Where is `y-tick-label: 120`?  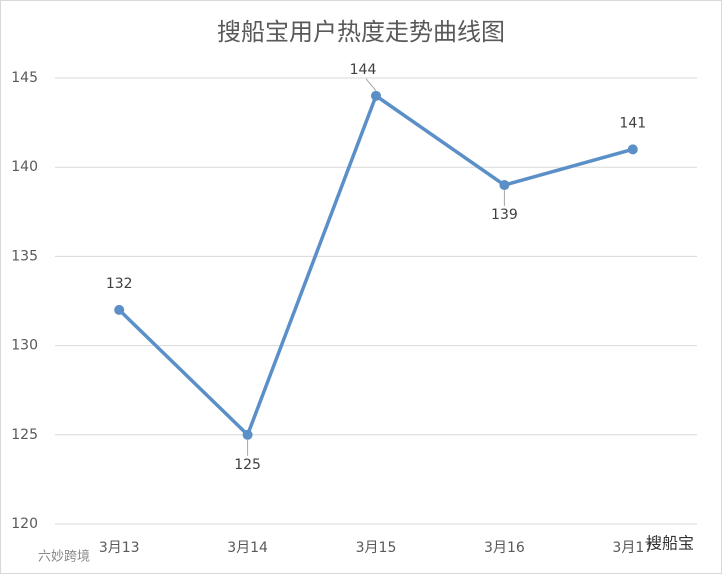
y-tick-label: 120 is located at coordinates (24, 524).